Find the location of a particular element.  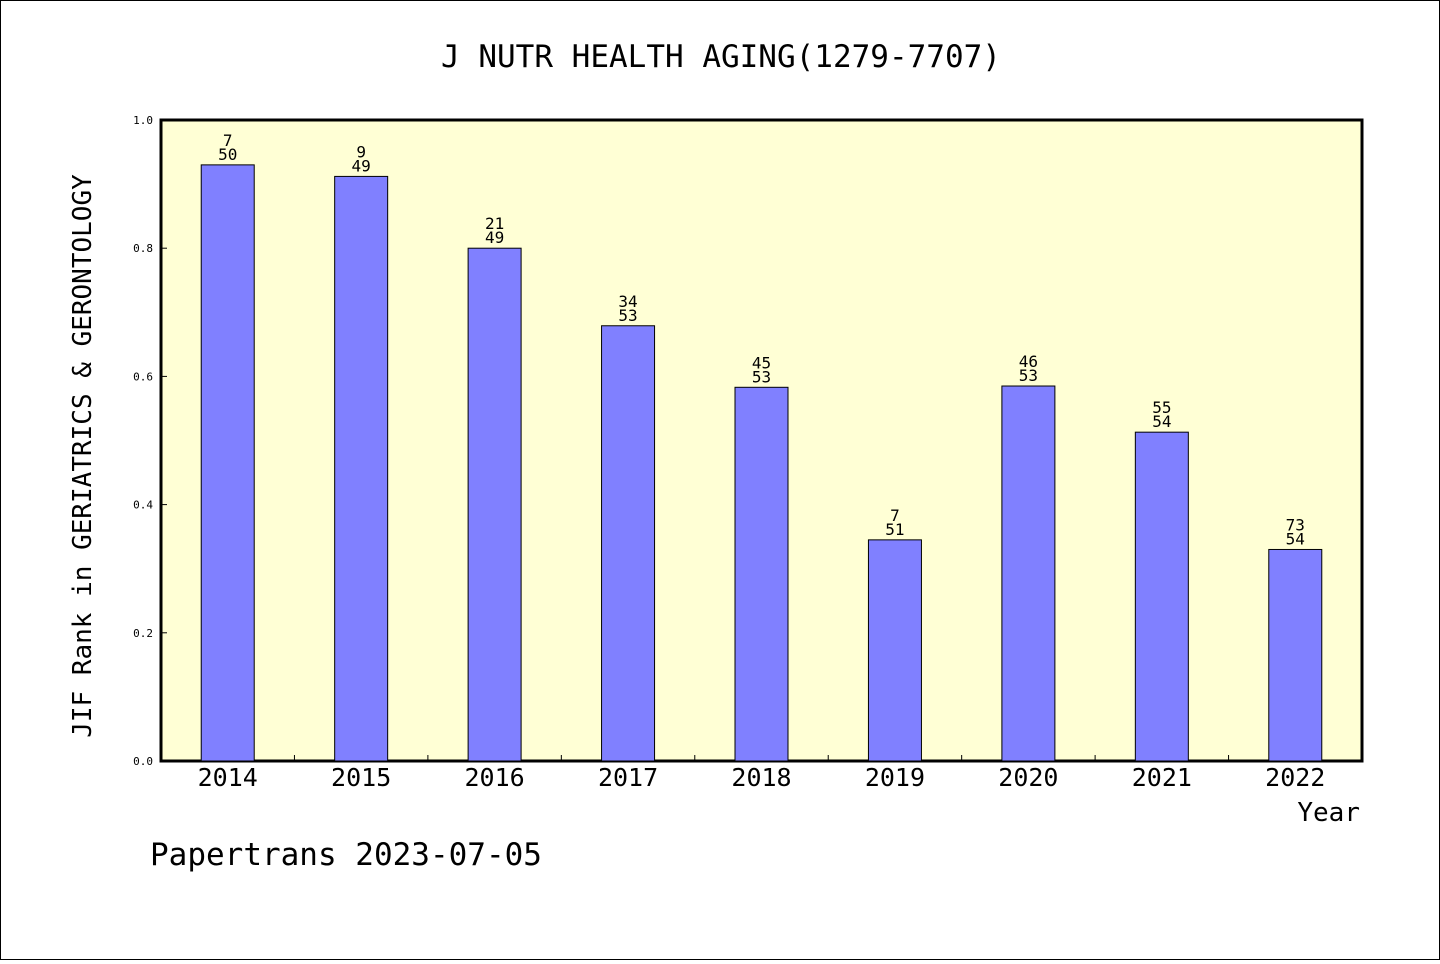

x-tick-label: 2019 is located at coordinates (895, 777).